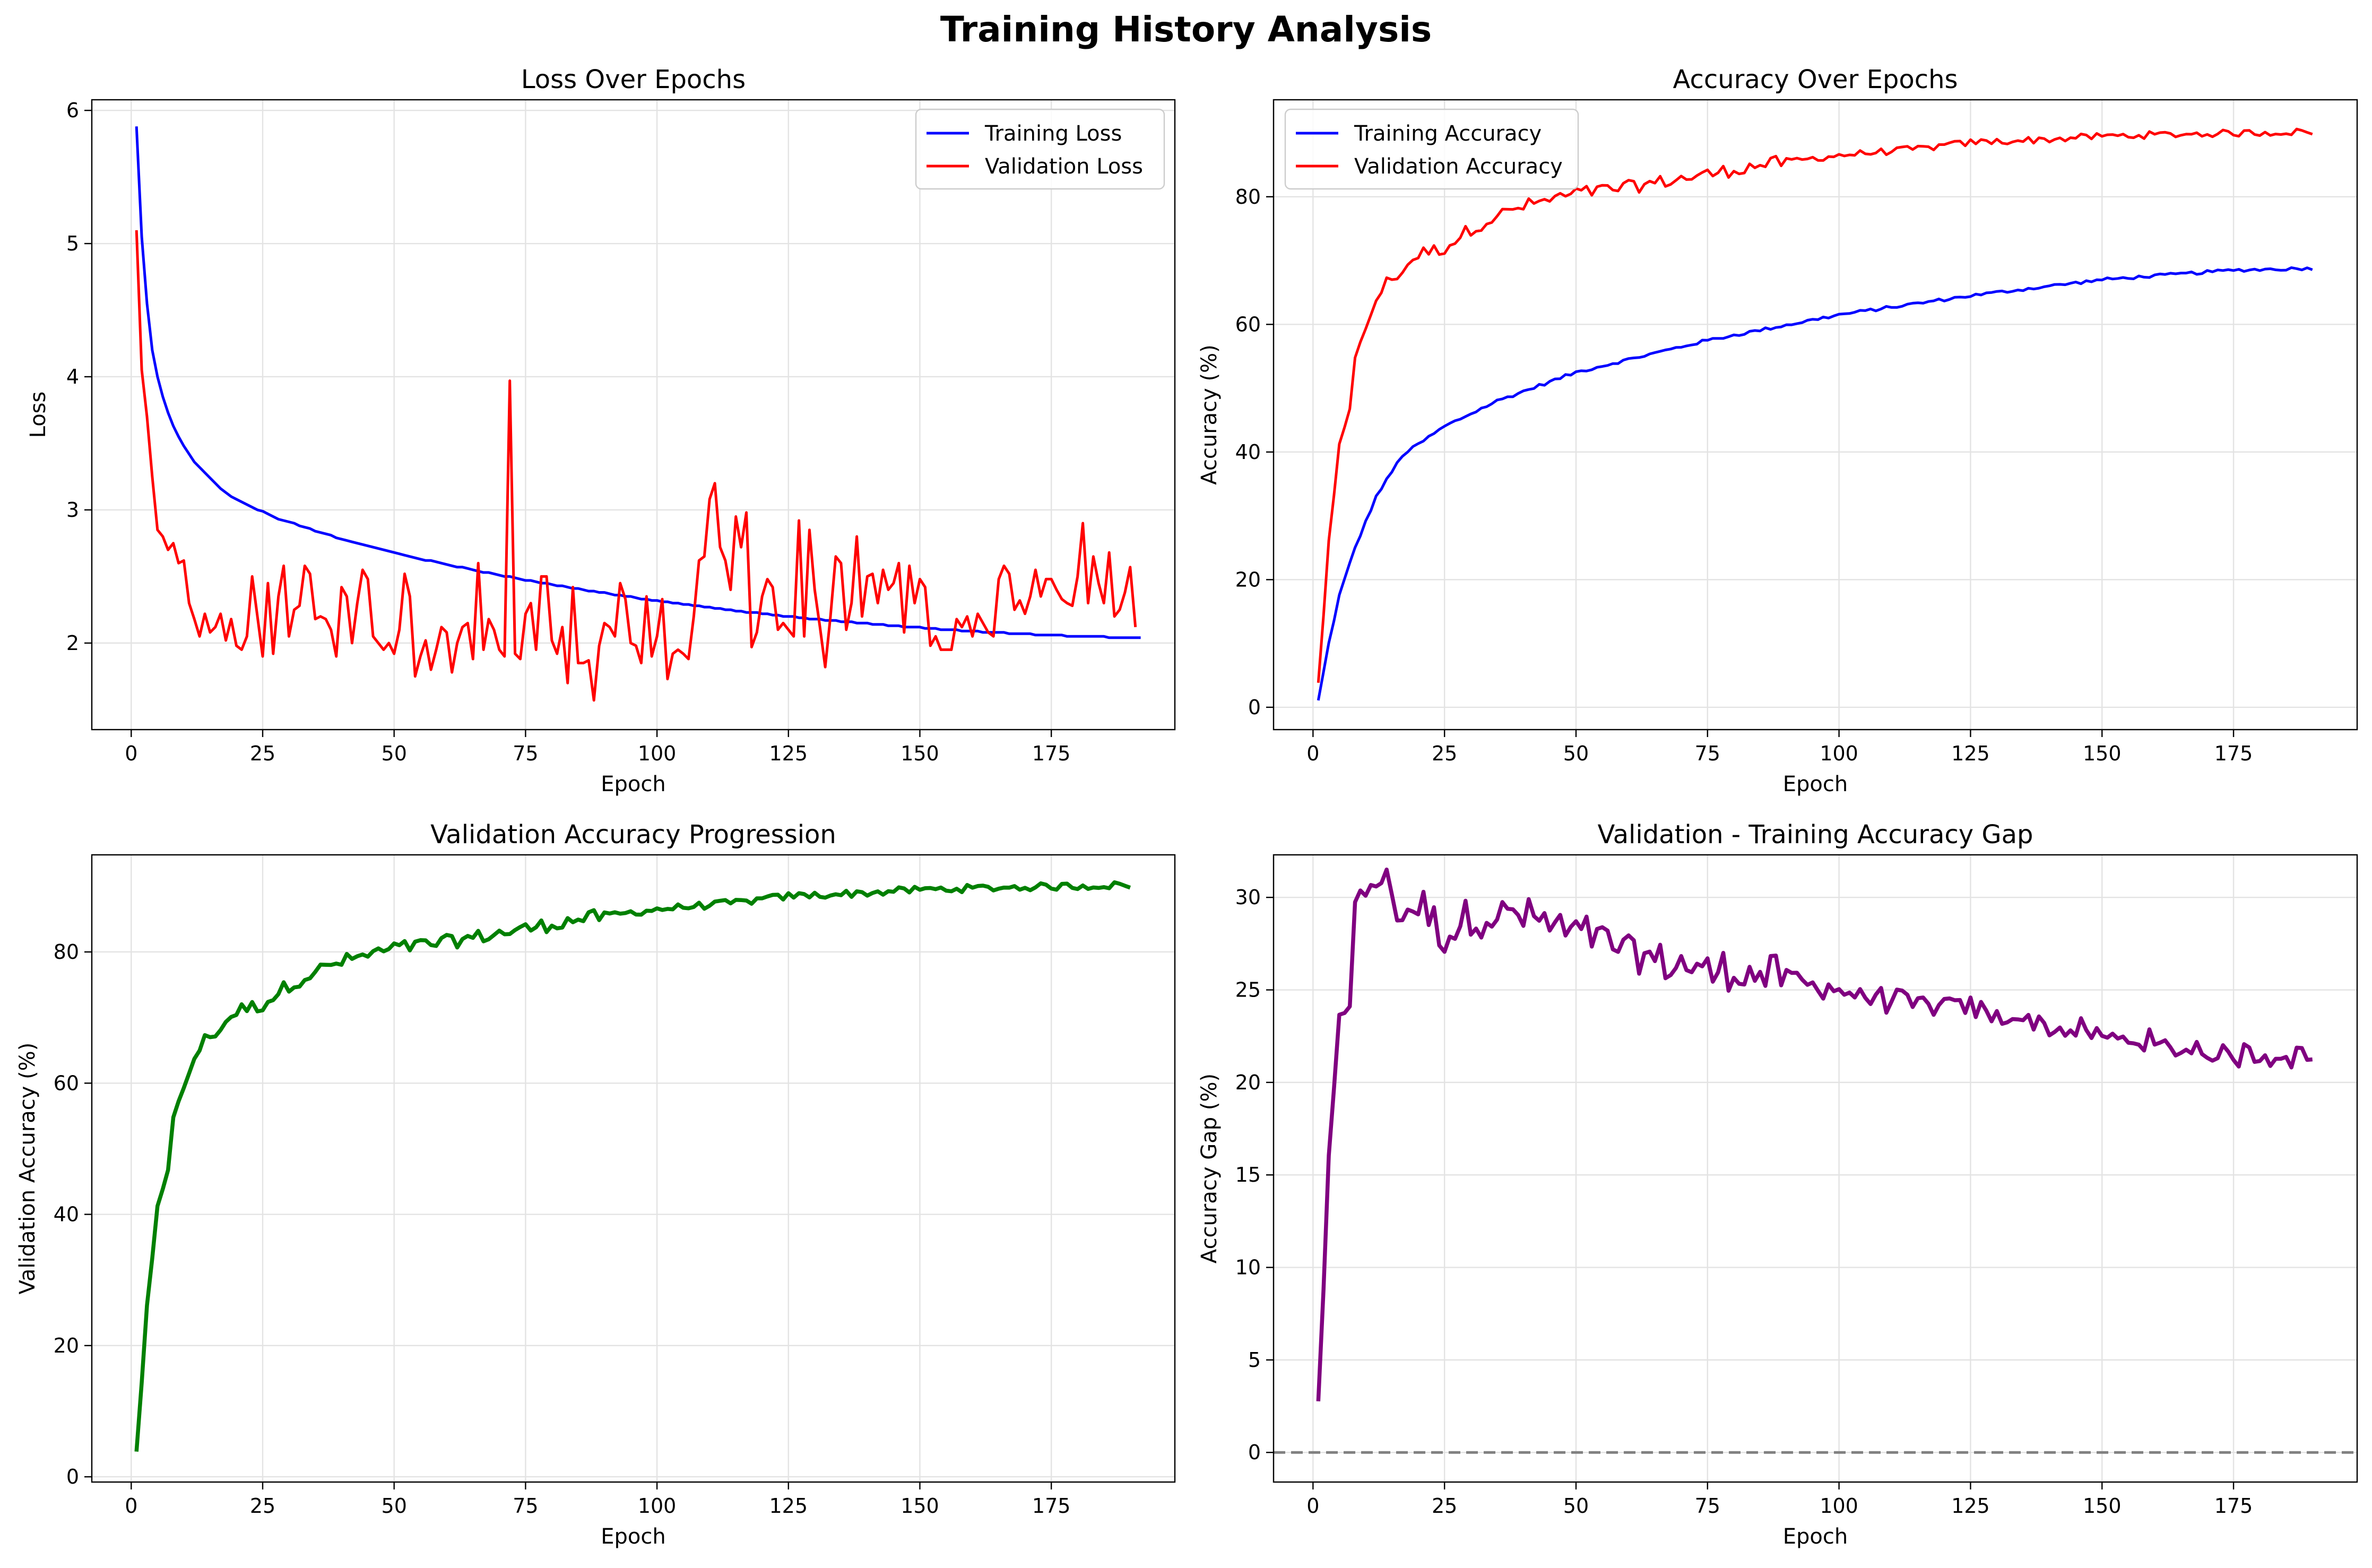 The width and height of the screenshot is (2372, 1568). I want to click on y-tick-label: 4, so click(73, 376).